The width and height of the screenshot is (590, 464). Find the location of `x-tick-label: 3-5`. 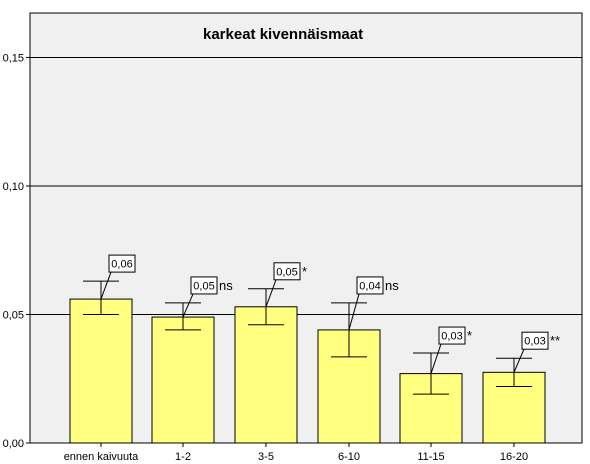

x-tick-label: 3-5 is located at coordinates (266, 457).